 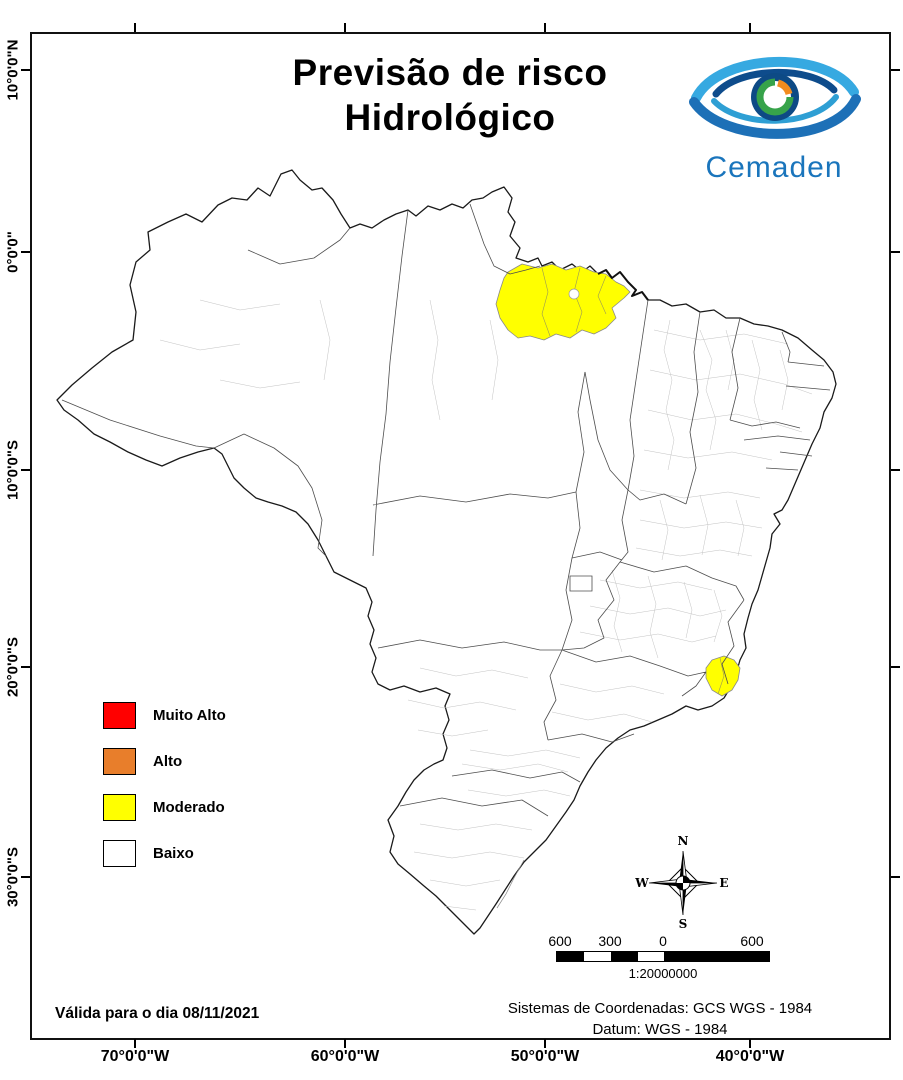 I want to click on legend-item-moderado: Moderado, so click(x=164, y=807).